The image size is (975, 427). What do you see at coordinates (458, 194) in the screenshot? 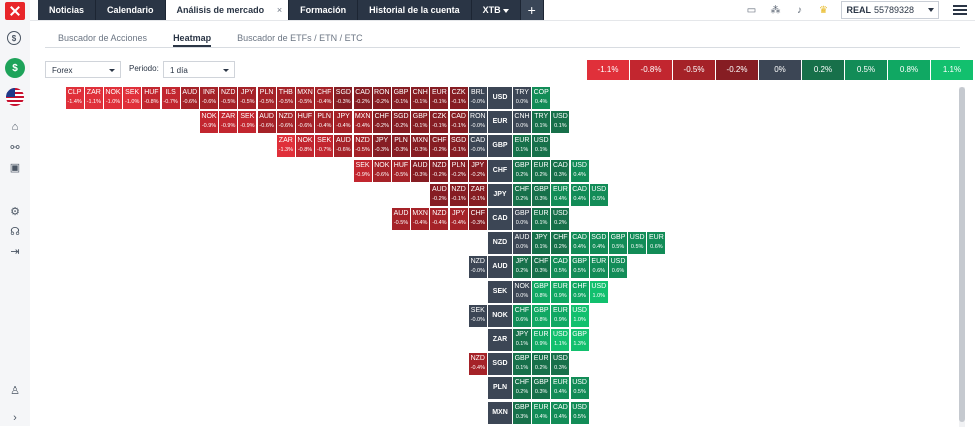
I see `heatmap-cell: NZD -0.1%` at bounding box center [458, 194].